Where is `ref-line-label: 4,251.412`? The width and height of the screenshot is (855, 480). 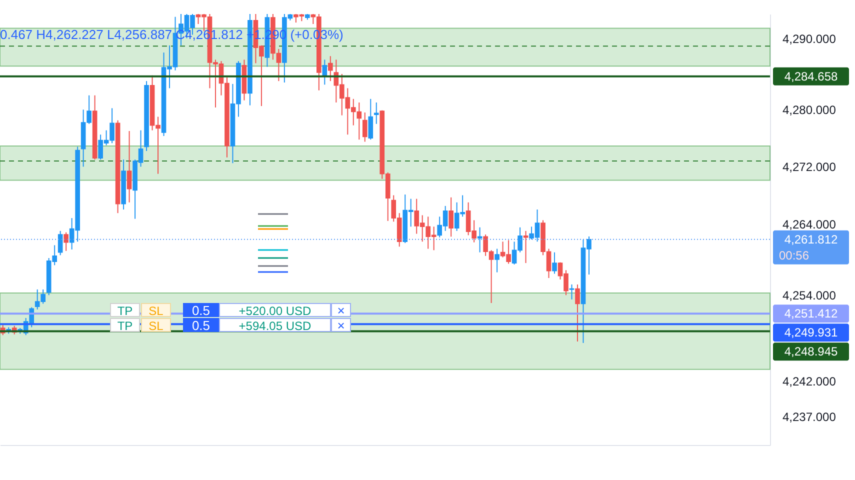 ref-line-label: 4,251.412 is located at coordinates (811, 313).